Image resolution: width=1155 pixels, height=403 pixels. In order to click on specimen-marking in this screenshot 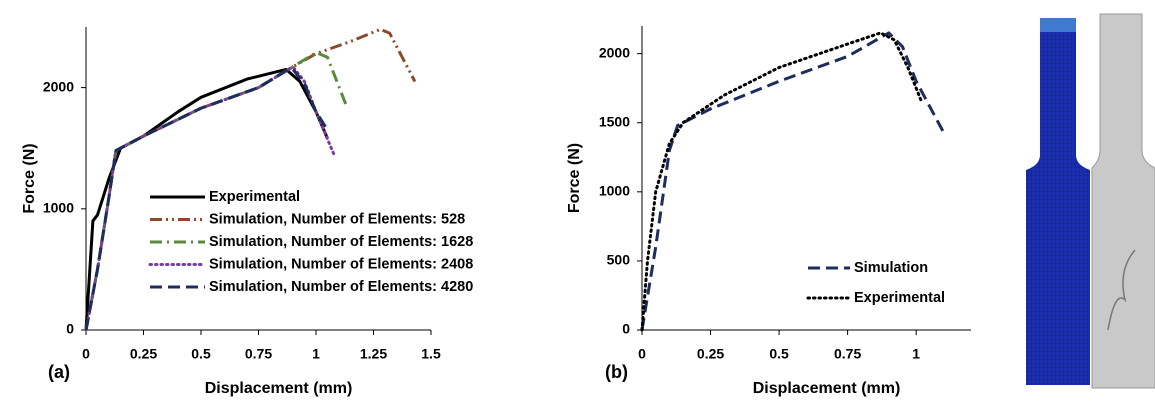, I will do `click(1121, 290)`.